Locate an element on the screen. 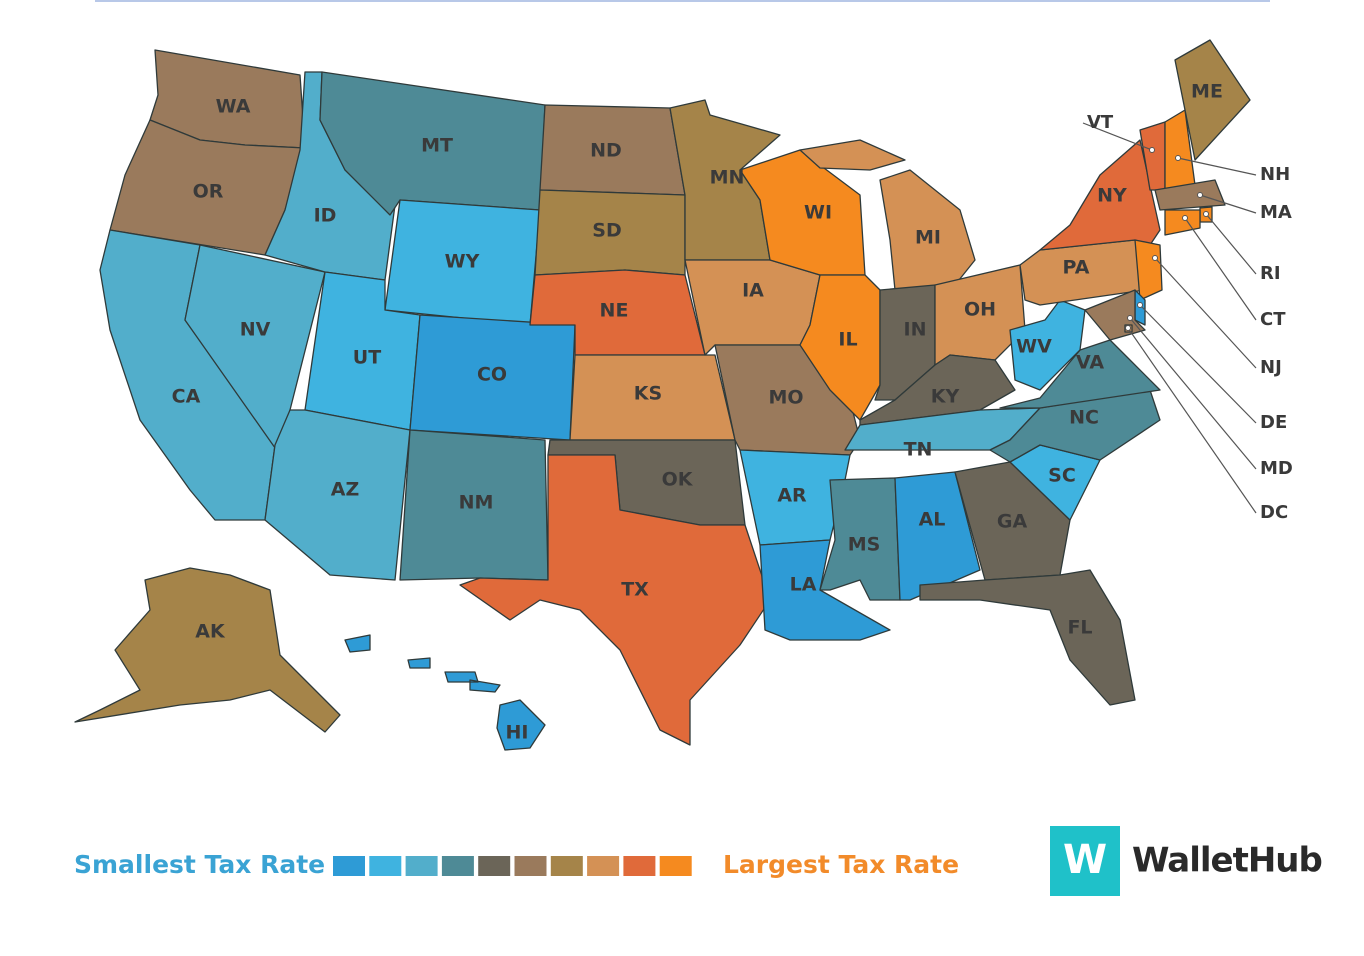 Image resolution: width=1364 pixels, height=956 pixels. state-label: LA is located at coordinates (803, 585).